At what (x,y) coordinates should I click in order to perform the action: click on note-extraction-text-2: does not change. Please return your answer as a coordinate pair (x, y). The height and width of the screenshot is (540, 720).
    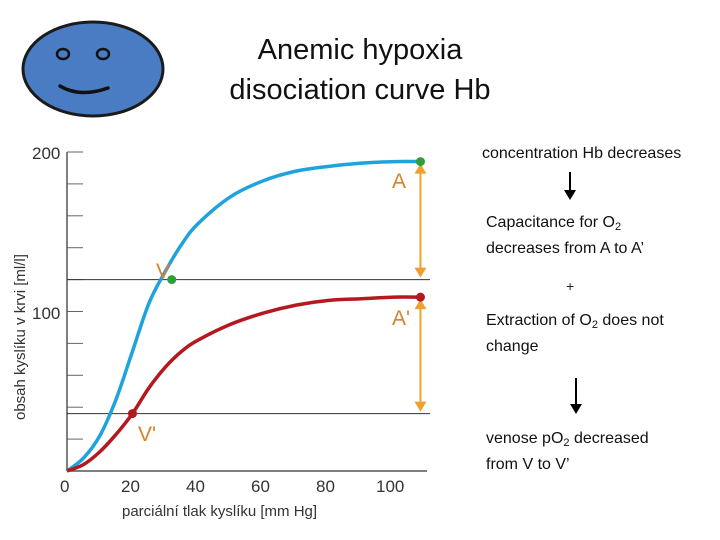
    Looking at the image, I should click on (575, 333).